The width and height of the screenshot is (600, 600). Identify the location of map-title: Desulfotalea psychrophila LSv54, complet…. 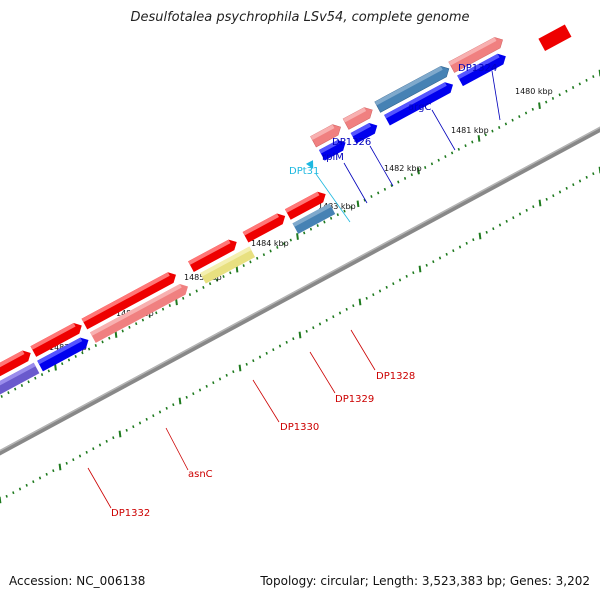
(300, 17).